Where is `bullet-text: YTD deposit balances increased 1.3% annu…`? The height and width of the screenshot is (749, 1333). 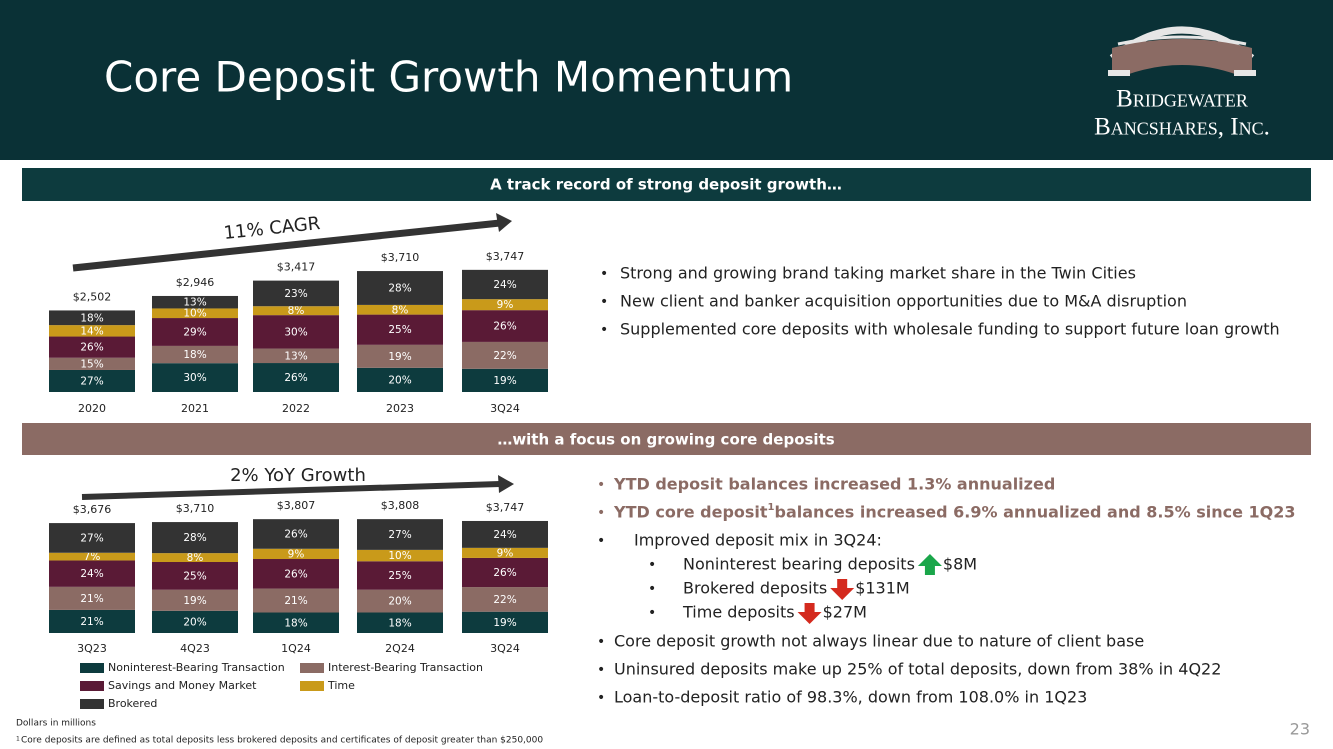 bullet-text: YTD deposit balances increased 1.3% annu… is located at coordinates (834, 484).